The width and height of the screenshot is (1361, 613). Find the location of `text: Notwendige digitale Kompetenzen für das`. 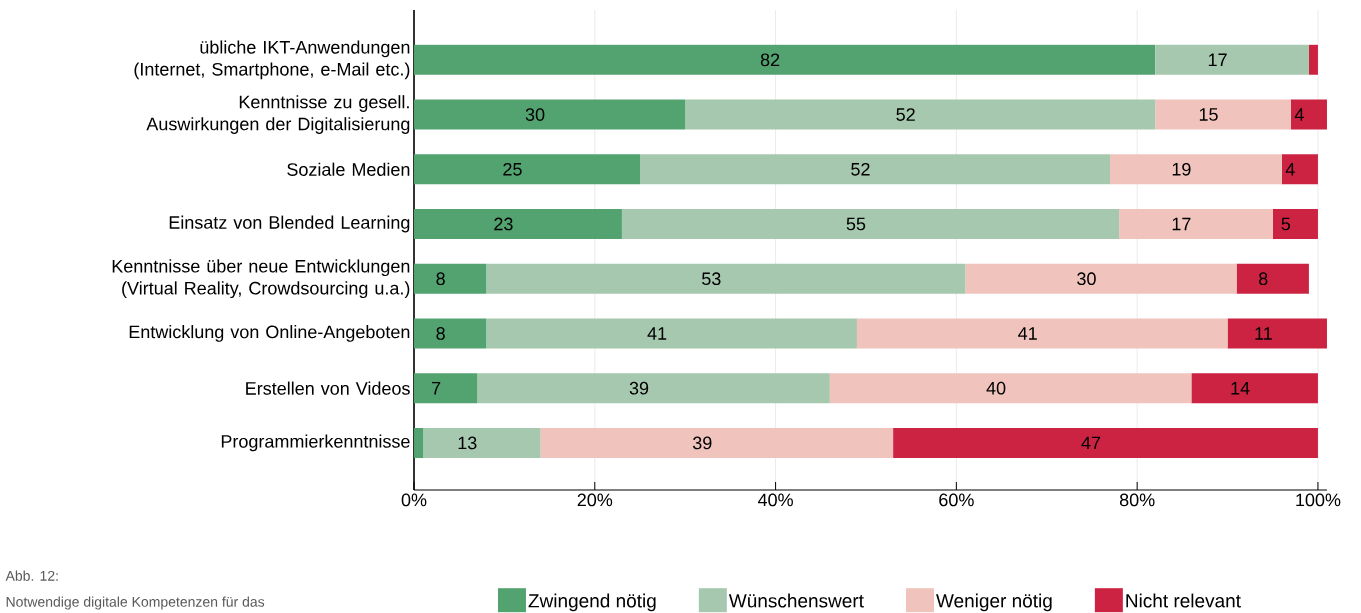

text: Notwendige digitale Kompetenzen für das is located at coordinates (135, 603).